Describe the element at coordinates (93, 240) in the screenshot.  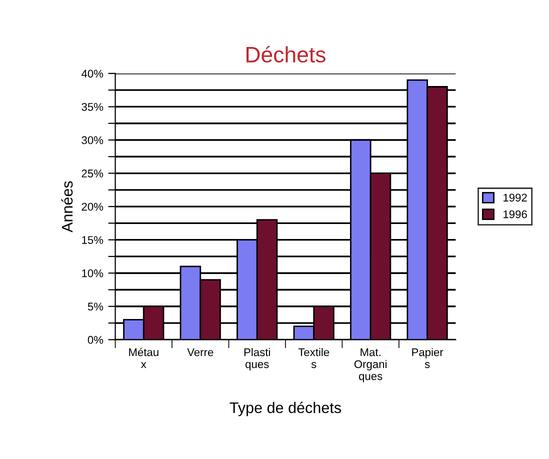
I see `y-tick-label: 15%` at that location.